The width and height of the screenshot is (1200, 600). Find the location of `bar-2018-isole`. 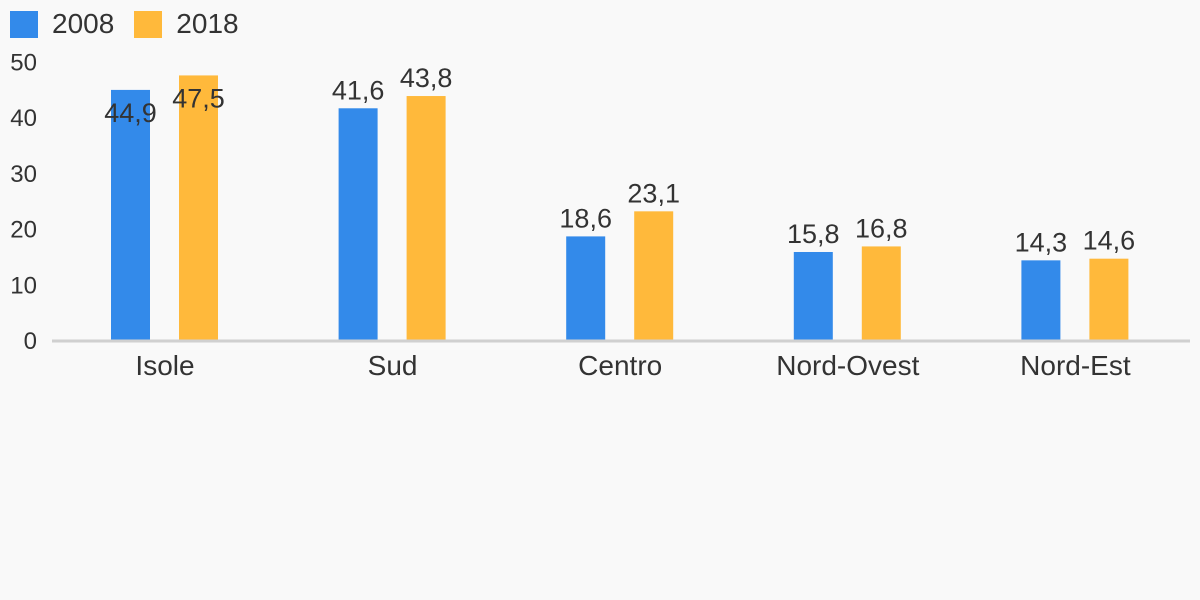

bar-2018-isole is located at coordinates (198, 208).